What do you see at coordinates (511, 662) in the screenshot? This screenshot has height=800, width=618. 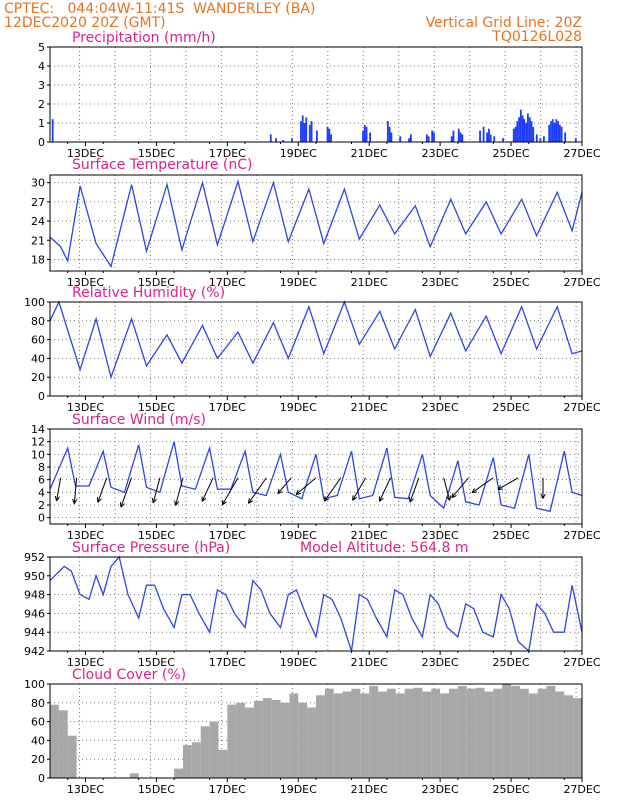 I see `pressure-xtick-label: 25DEC` at bounding box center [511, 662].